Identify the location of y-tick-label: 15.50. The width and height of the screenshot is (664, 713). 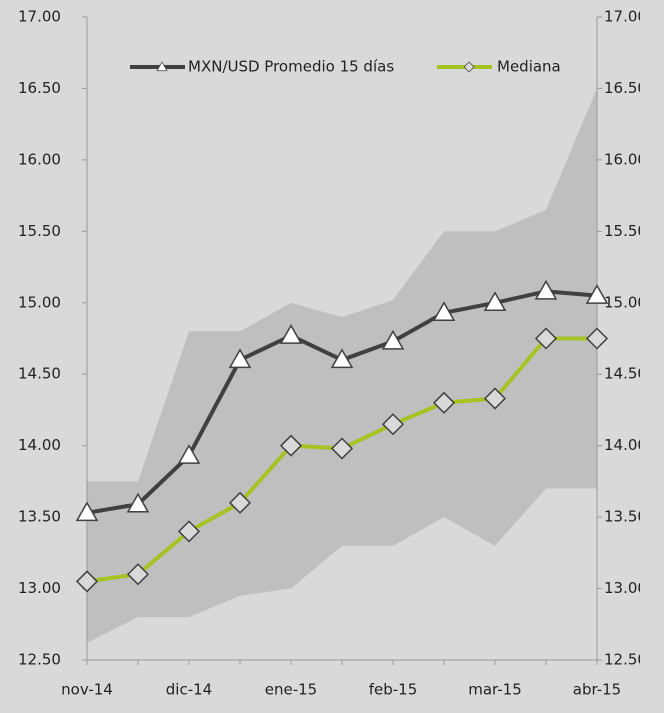
(39, 231).